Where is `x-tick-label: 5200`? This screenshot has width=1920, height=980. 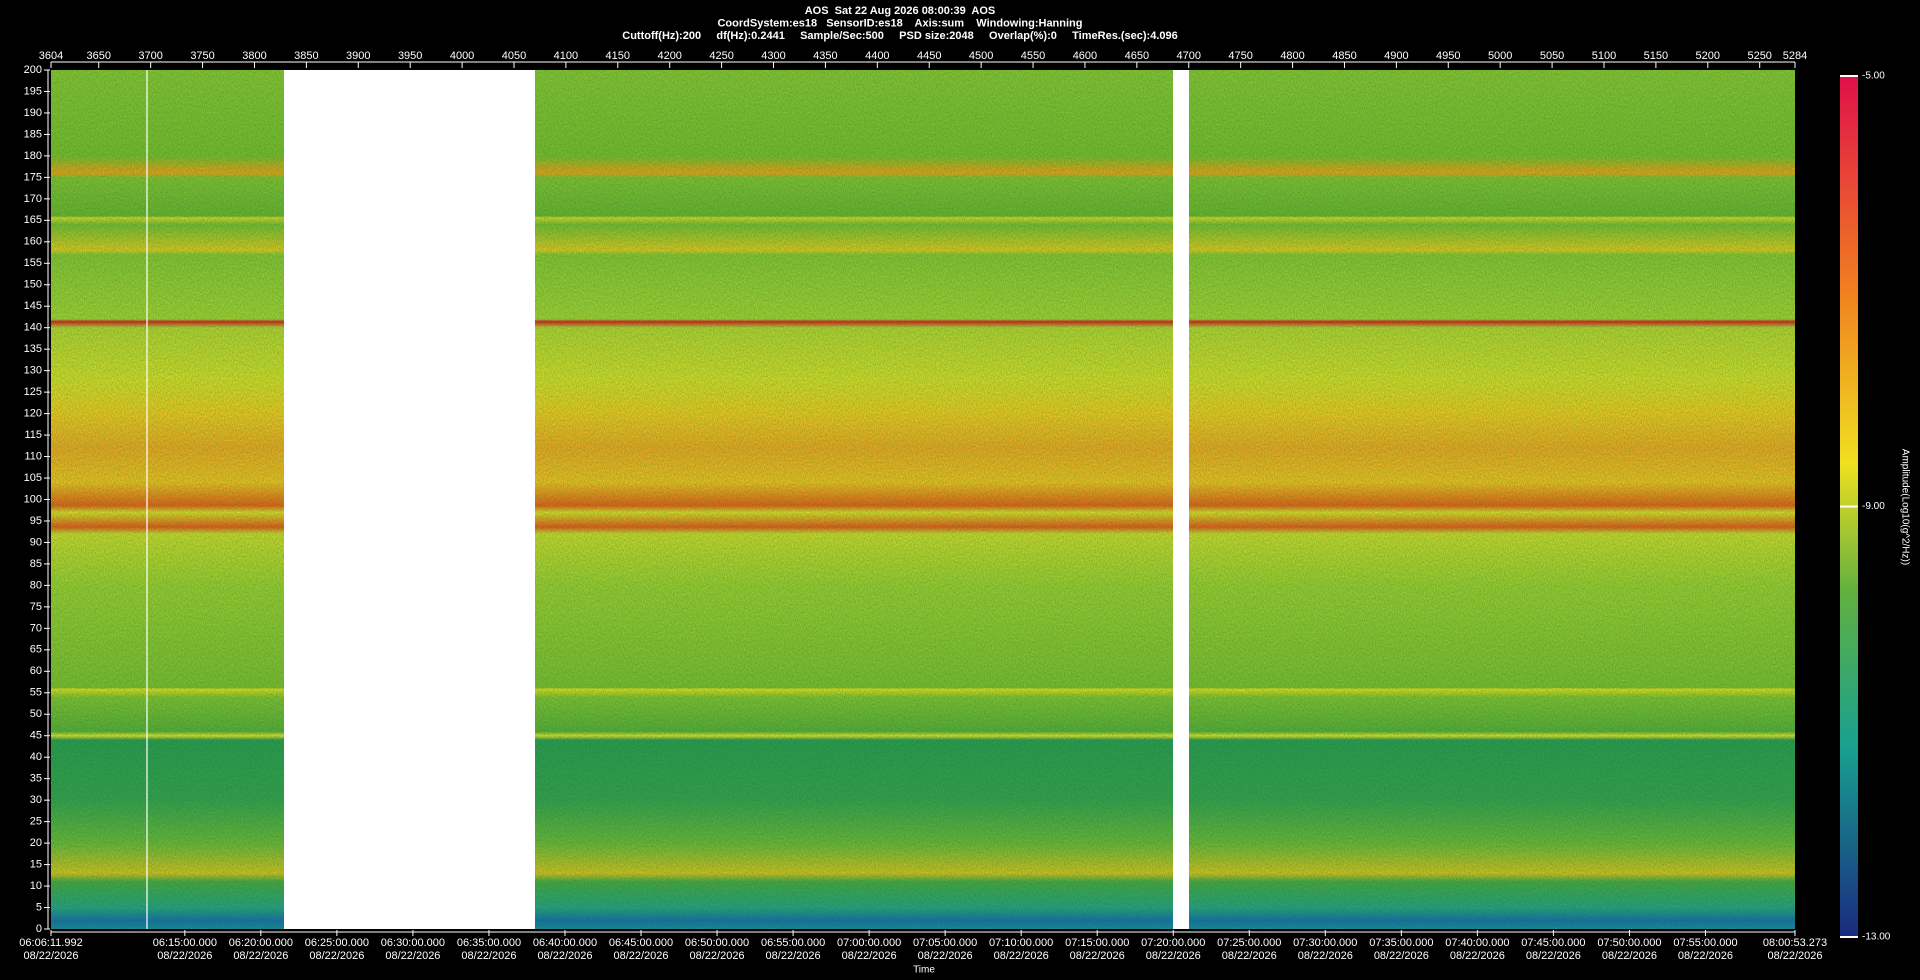
x-tick-label: 5200 is located at coordinates (1708, 56).